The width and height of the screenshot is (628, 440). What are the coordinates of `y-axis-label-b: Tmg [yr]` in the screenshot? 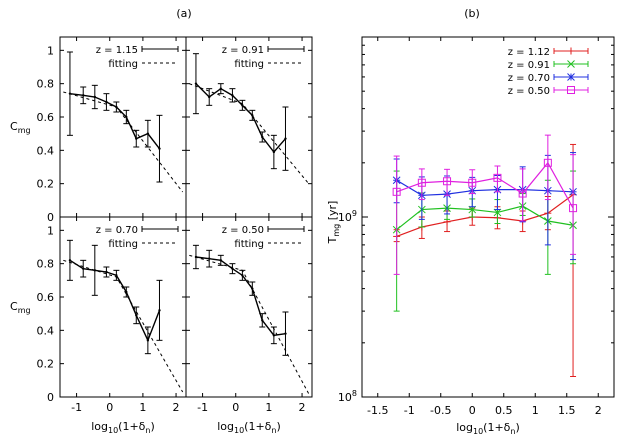 It's located at (333, 223).